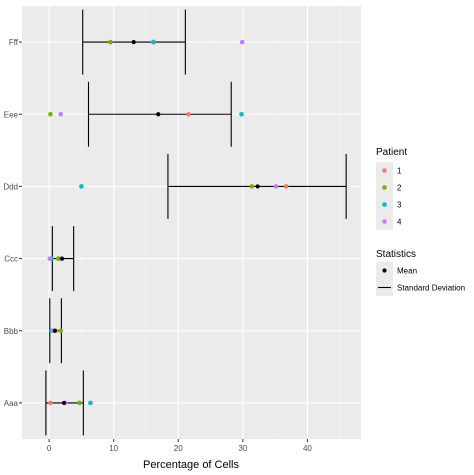 This screenshot has width=474, height=475. I want to click on x-tick-label: 20, so click(178, 448).